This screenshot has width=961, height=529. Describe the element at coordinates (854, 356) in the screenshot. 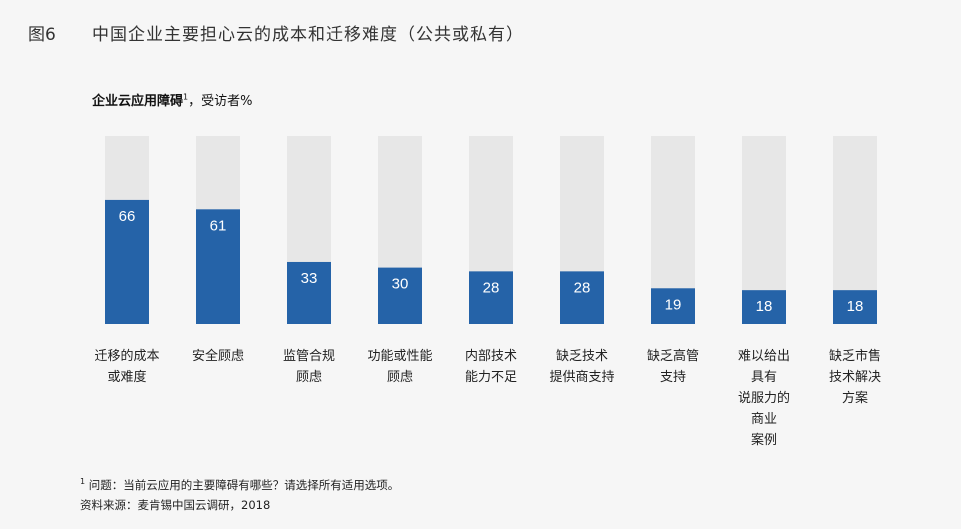

I see `category-label-line: 缺乏市售` at that location.